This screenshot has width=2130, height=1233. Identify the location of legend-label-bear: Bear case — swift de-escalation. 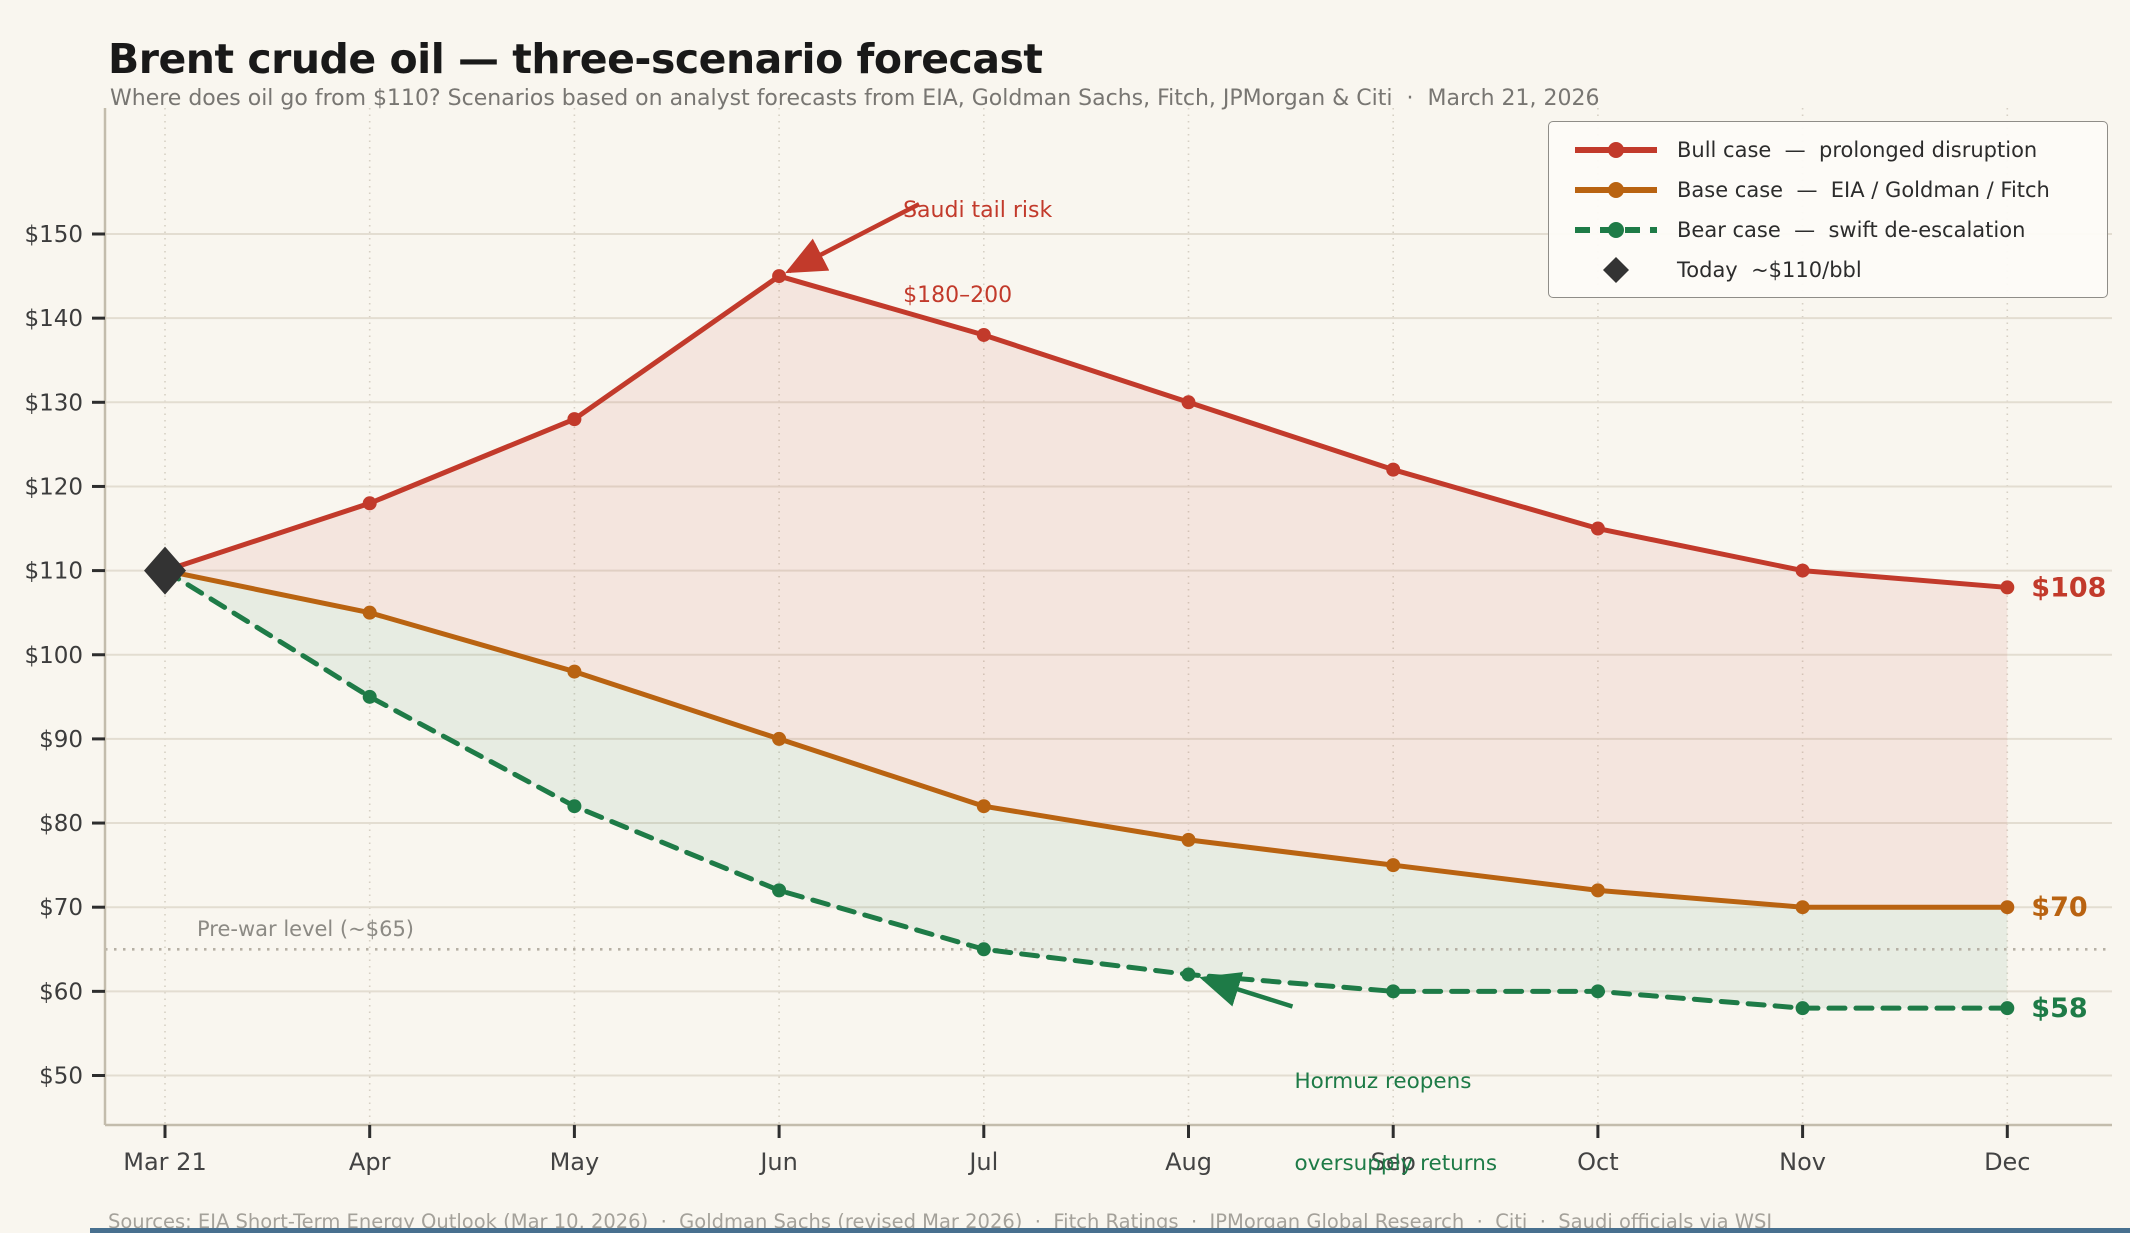
(1851, 229).